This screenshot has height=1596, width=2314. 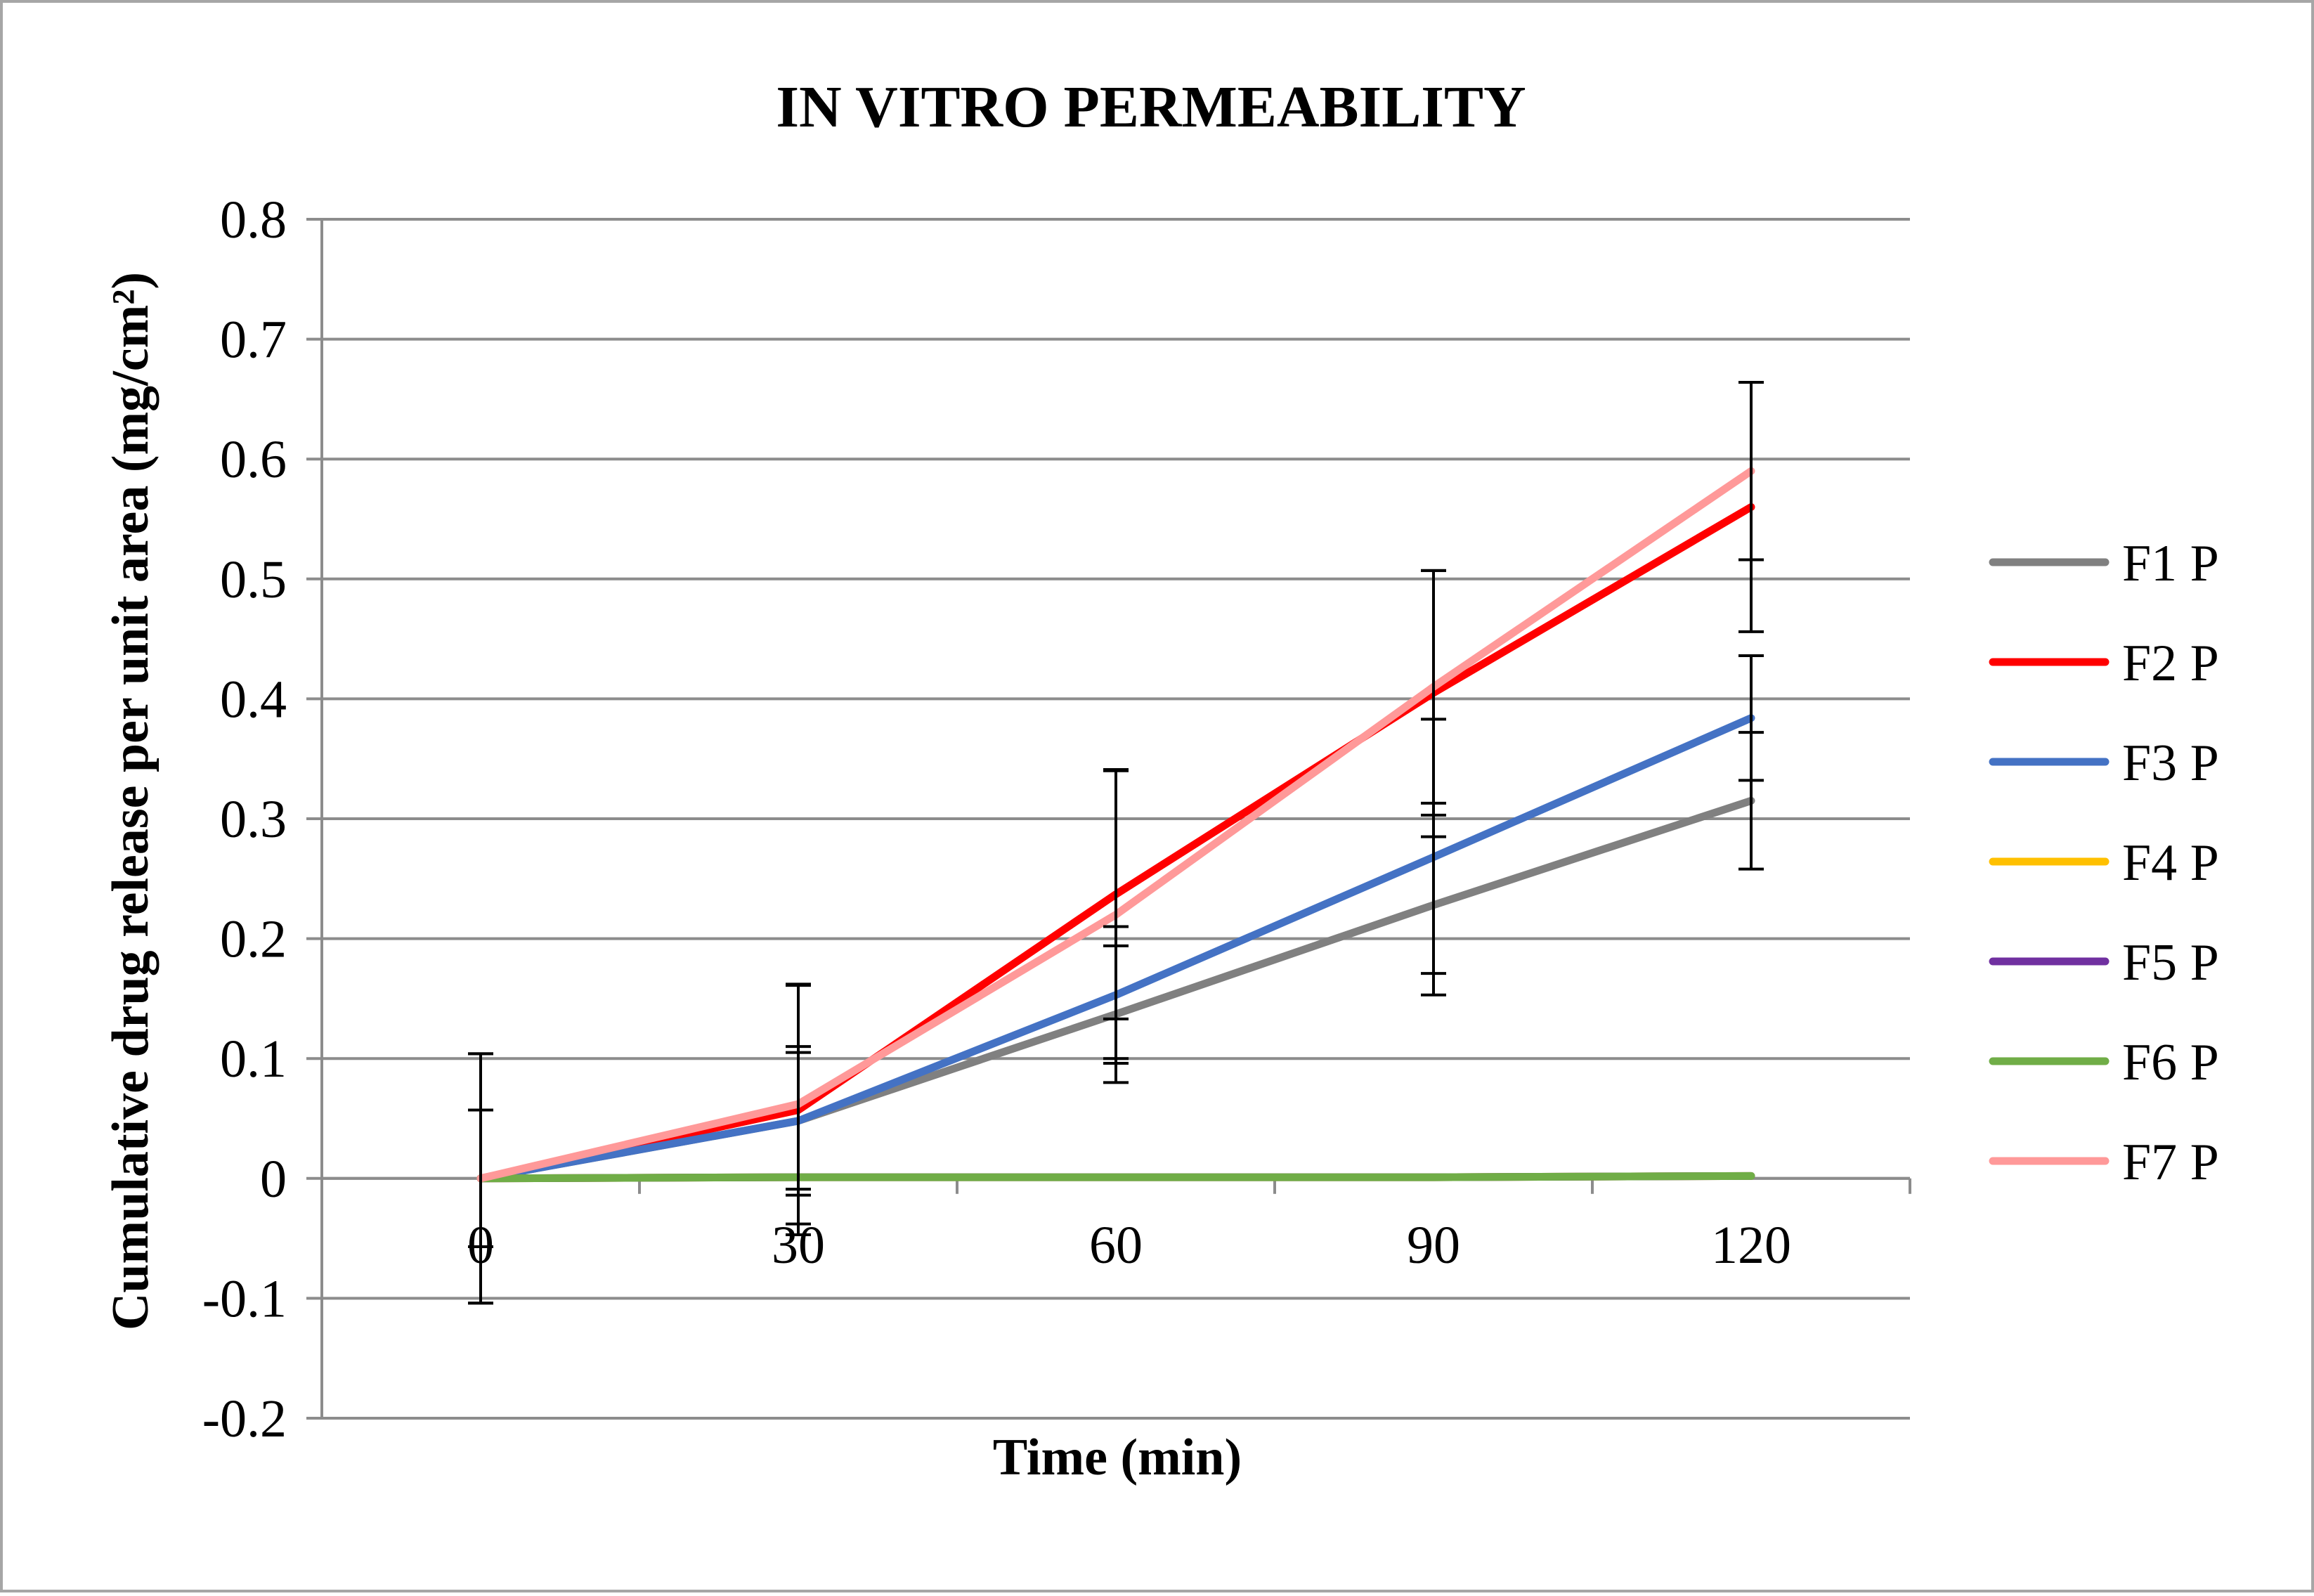 What do you see at coordinates (2104, 963) in the screenshot?
I see `legend-item-f5-p: F5 P` at bounding box center [2104, 963].